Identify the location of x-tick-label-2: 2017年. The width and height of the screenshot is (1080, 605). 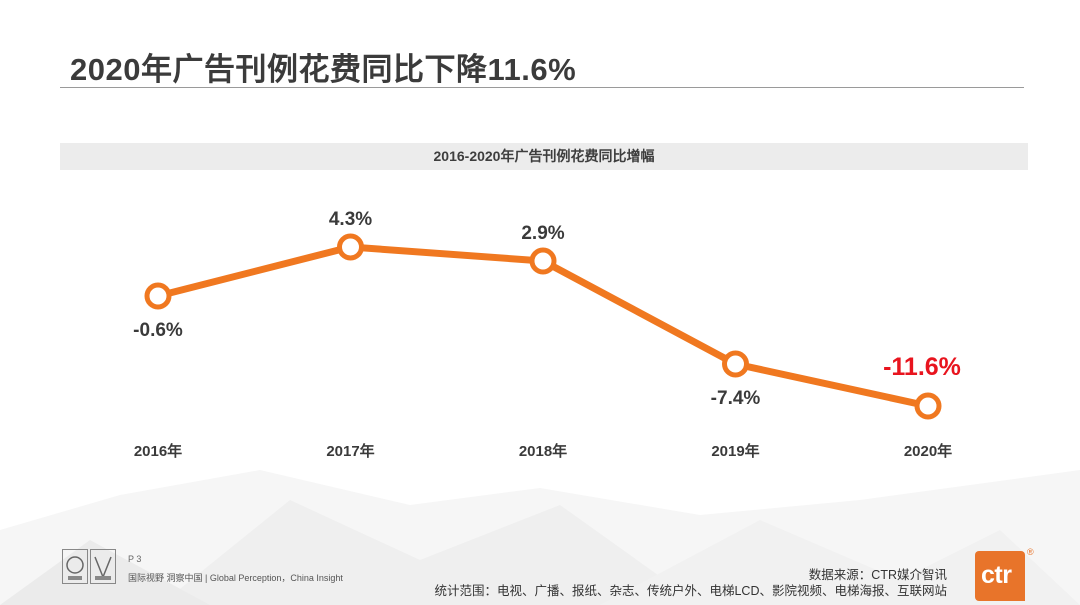
(350, 451).